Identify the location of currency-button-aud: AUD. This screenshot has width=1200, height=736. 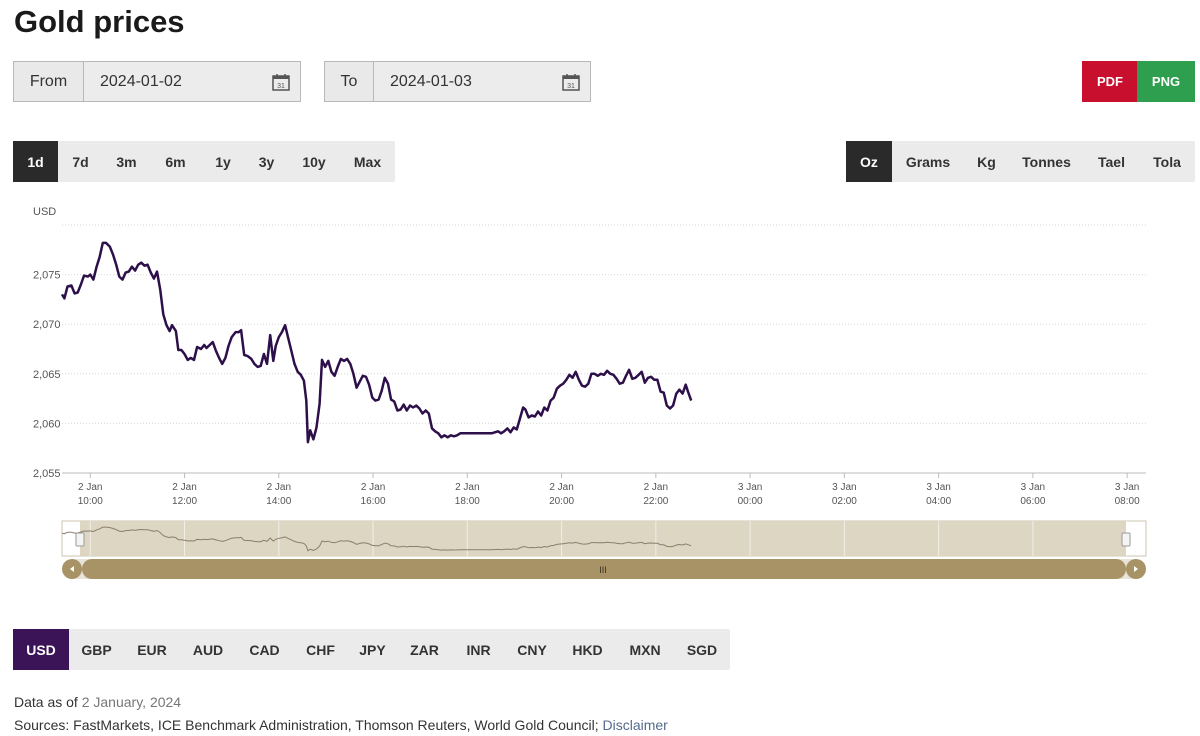
(208, 649).